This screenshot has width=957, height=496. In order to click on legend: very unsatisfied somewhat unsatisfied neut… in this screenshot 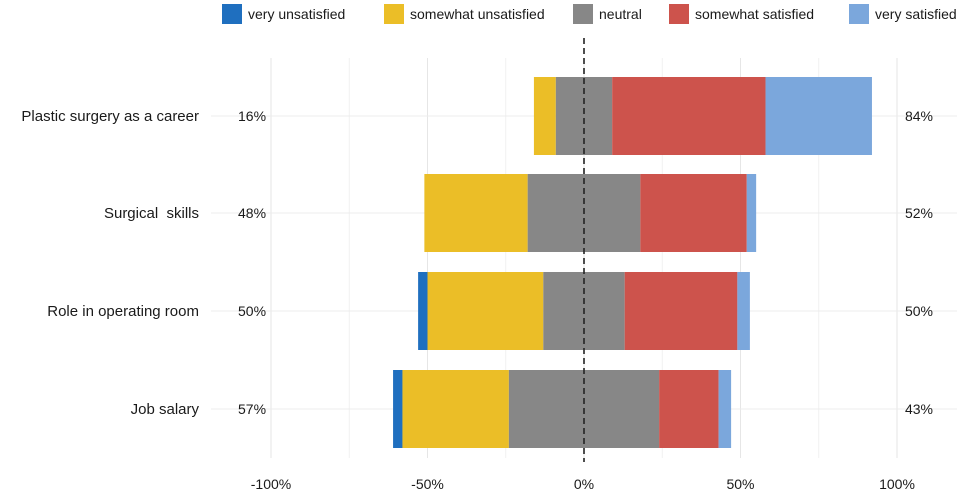, I will do `click(589, 14)`.